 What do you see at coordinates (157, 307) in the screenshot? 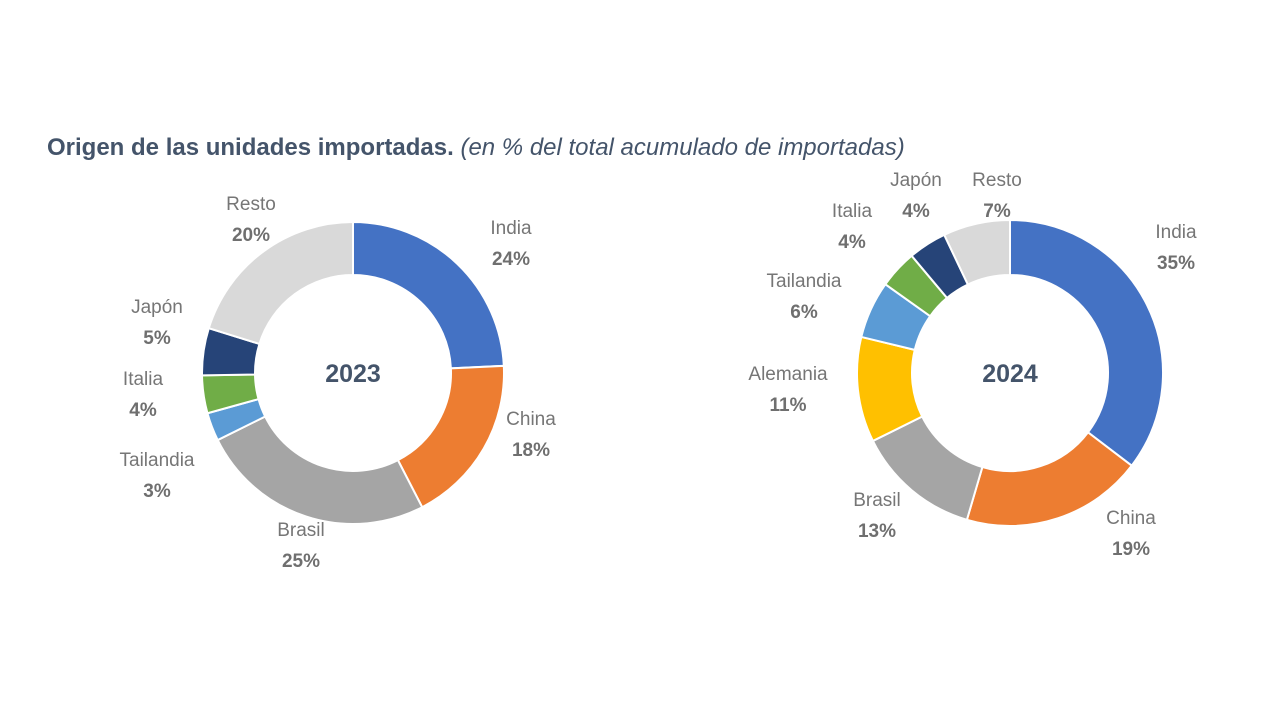
I see `data-label-name-2023-japon: Japón` at bounding box center [157, 307].